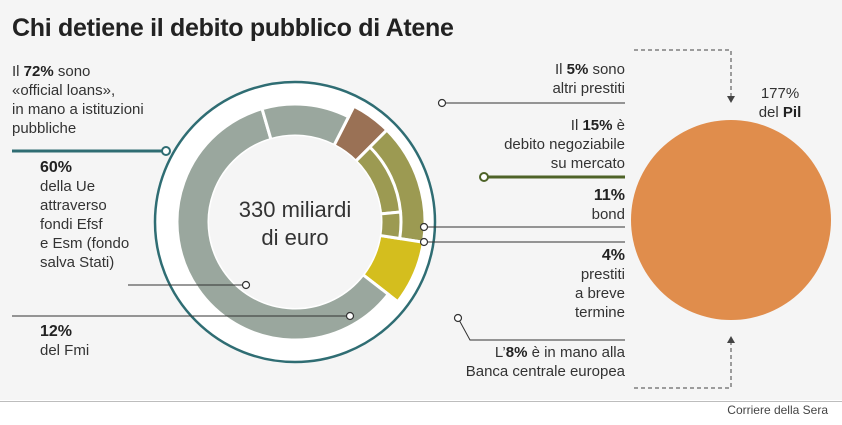 This screenshot has width=842, height=425. Describe the element at coordinates (71, 224) in the screenshot. I see `ue-line3: fondi Efsf` at that location.